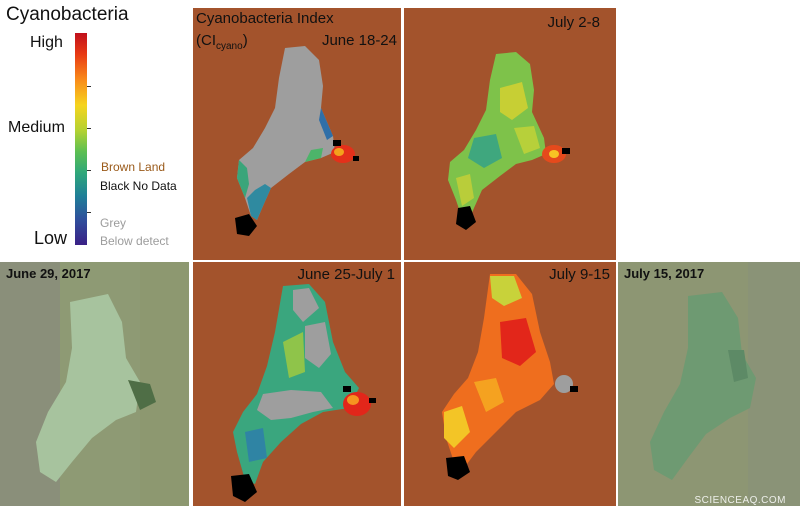 The width and height of the screenshot is (800, 512). I want to click on map-panel-june-25-july-1: June 25-July 1, so click(297, 384).